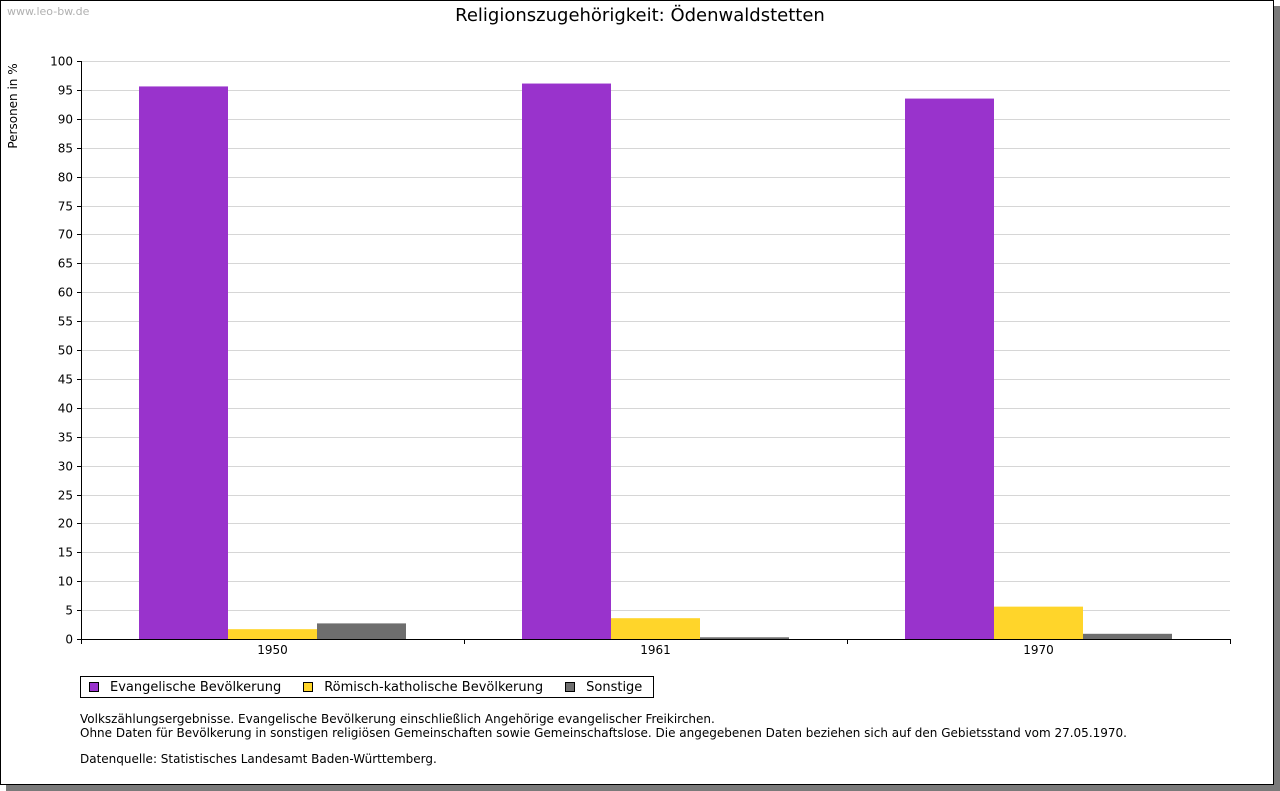 The width and height of the screenshot is (1280, 791). What do you see at coordinates (65, 496) in the screenshot?
I see `y-tick-label: 25` at bounding box center [65, 496].